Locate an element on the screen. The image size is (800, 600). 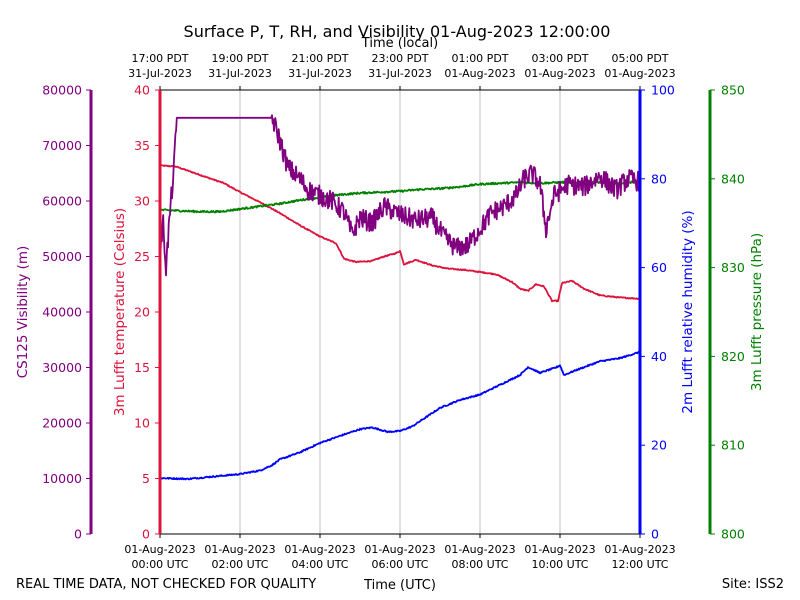
humidity-tick-label: 80 is located at coordinates (659, 178).